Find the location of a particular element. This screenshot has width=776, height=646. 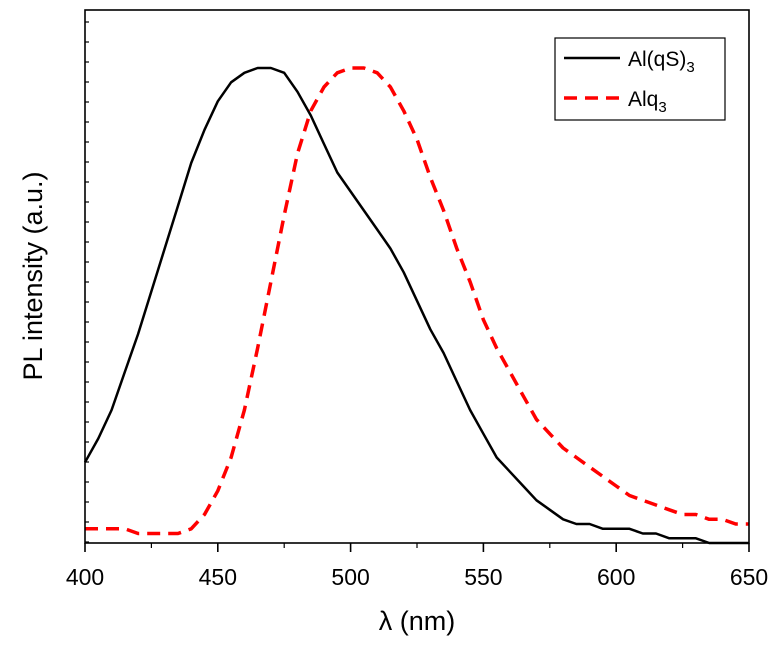

x-tick-label: 450 is located at coordinates (218, 577).